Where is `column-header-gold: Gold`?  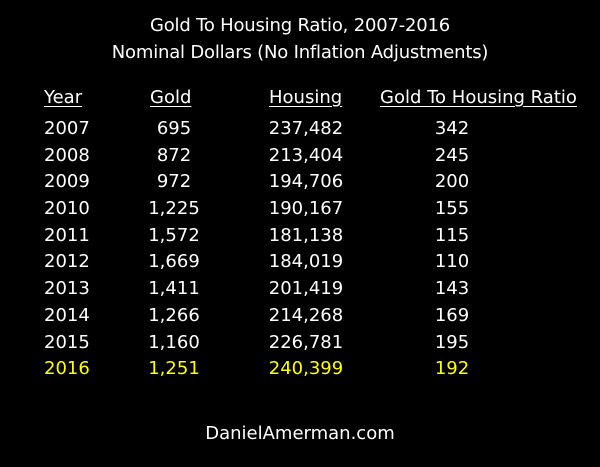 column-header-gold: Gold is located at coordinates (171, 97).